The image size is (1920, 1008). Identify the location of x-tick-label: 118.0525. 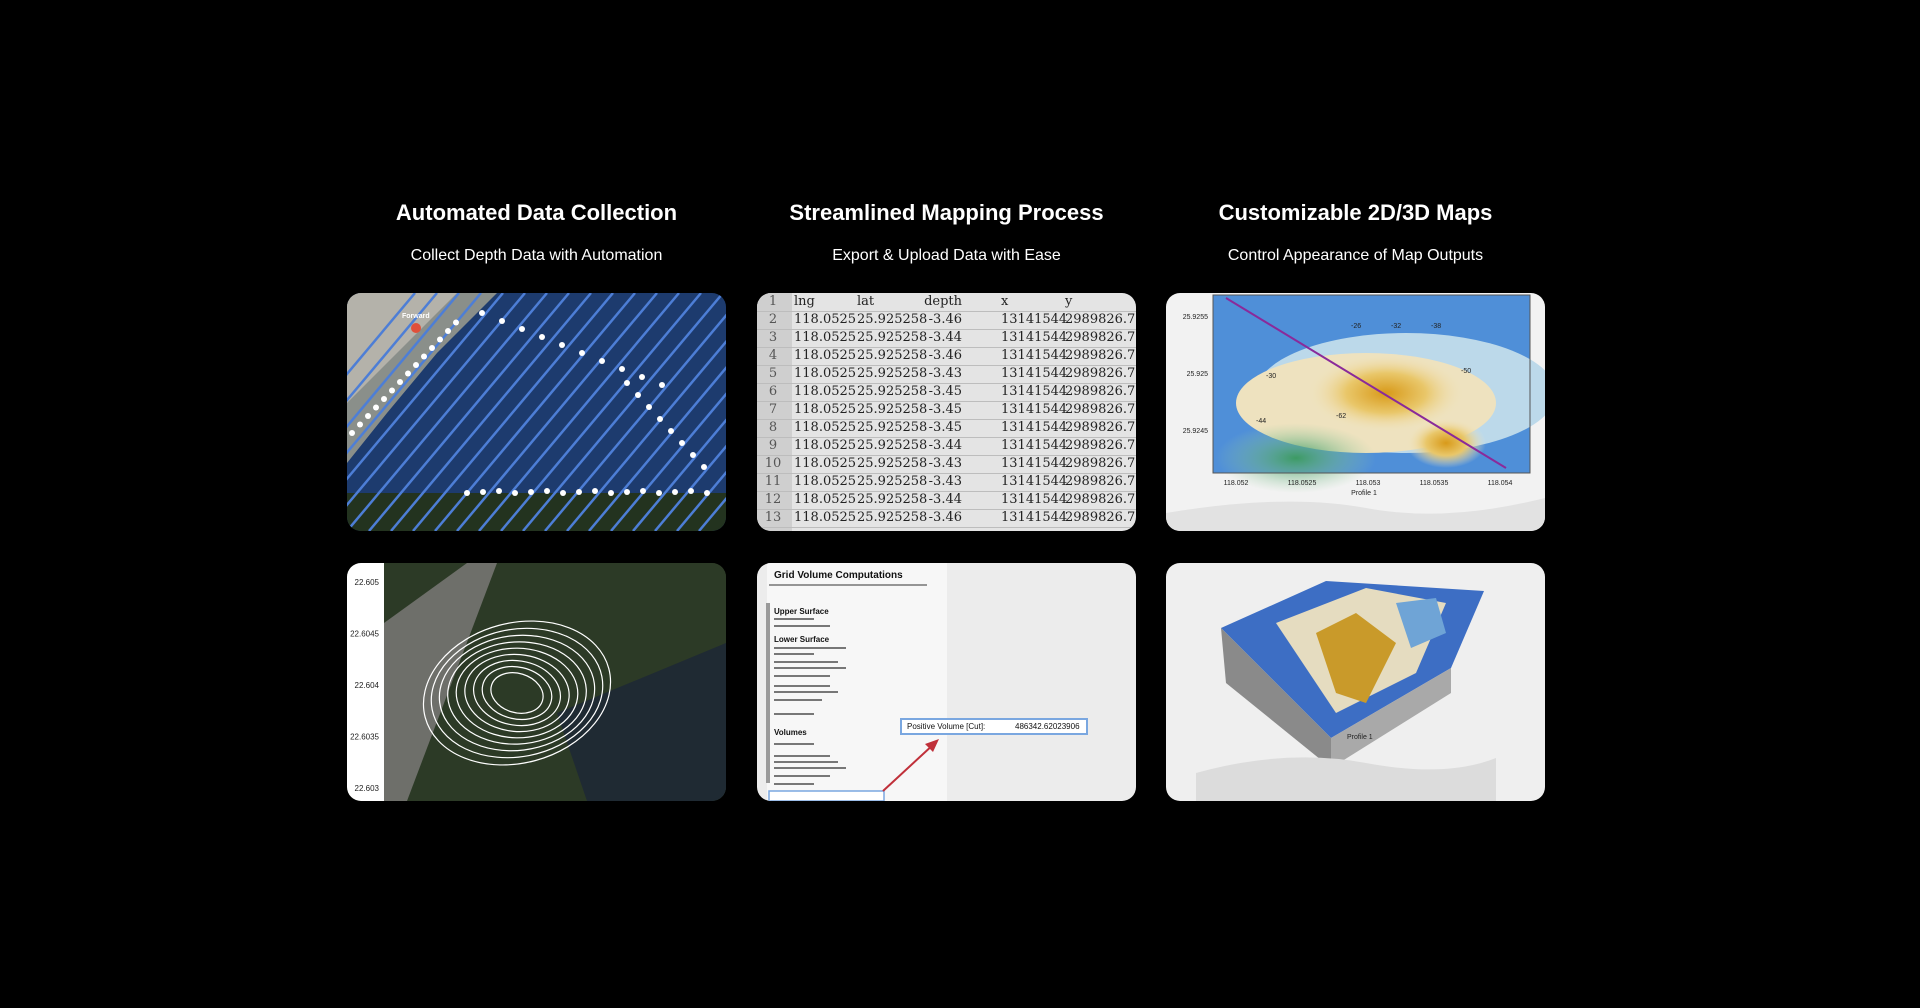
(1302, 483).